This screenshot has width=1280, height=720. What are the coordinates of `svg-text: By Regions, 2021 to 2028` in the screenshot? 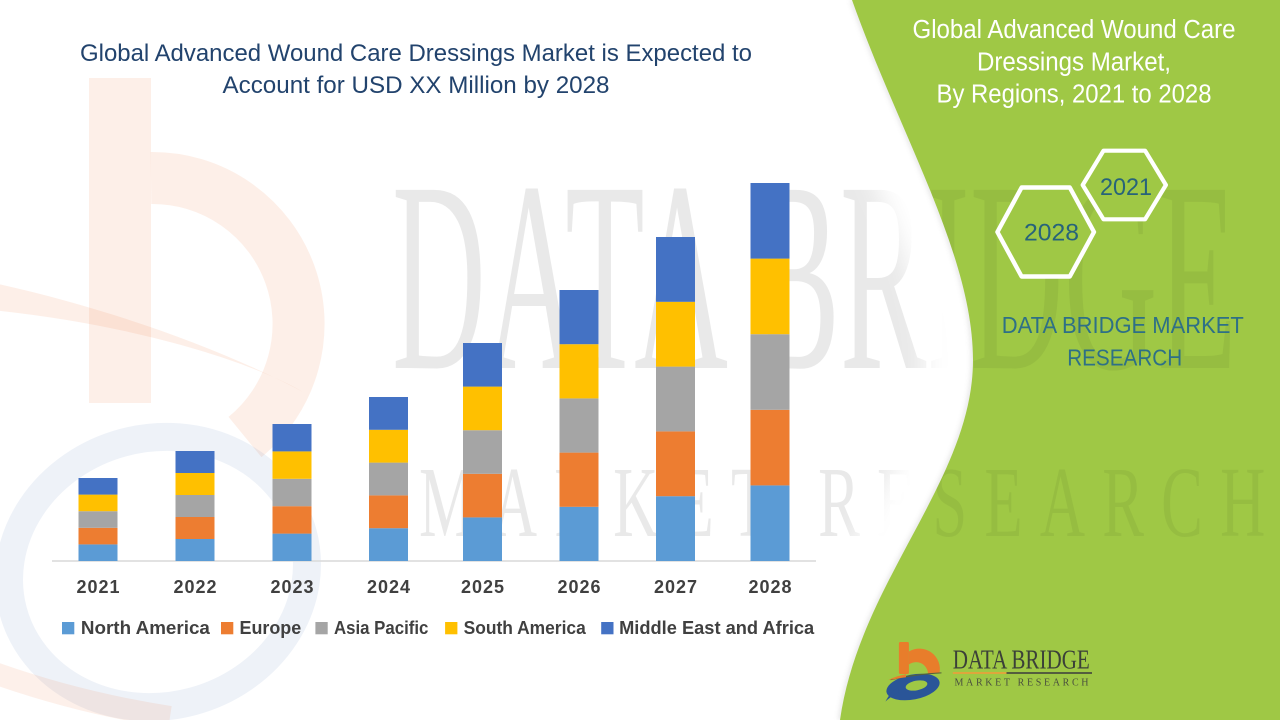 It's located at (1074, 95).